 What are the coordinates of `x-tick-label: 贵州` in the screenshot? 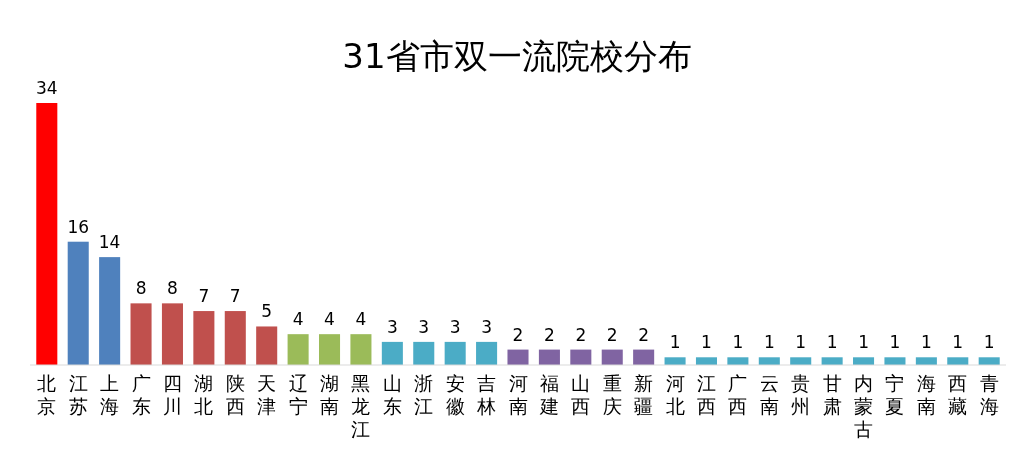 It's located at (801, 394).